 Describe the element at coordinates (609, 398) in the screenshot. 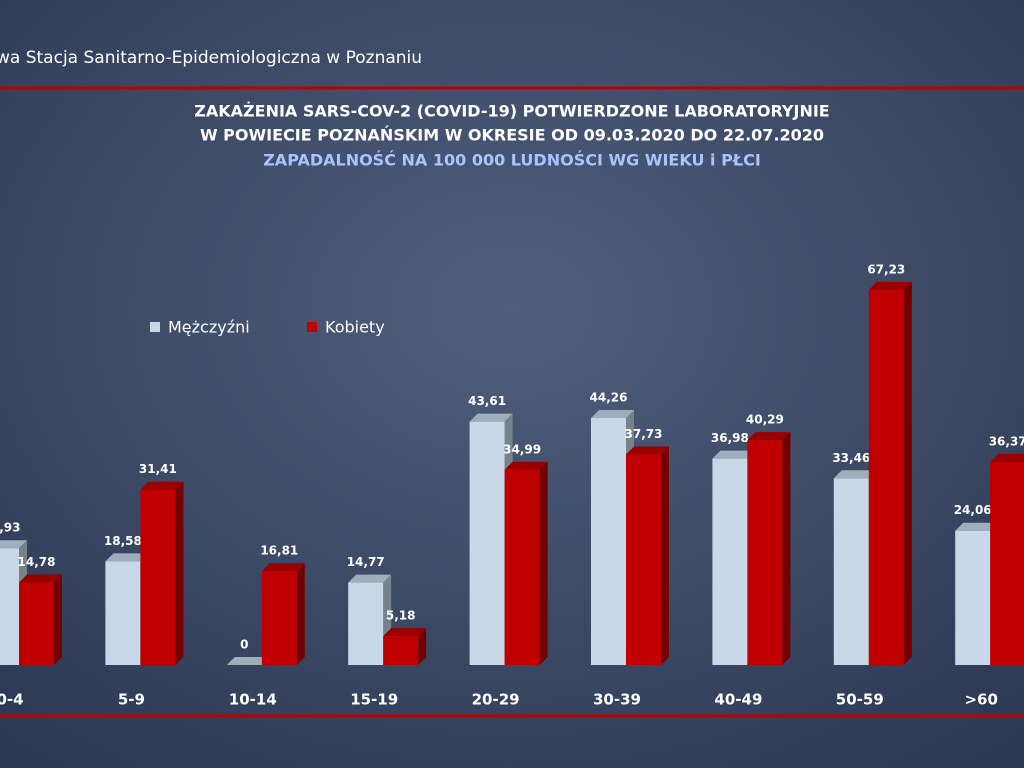

I see `value-label: 44,26` at that location.